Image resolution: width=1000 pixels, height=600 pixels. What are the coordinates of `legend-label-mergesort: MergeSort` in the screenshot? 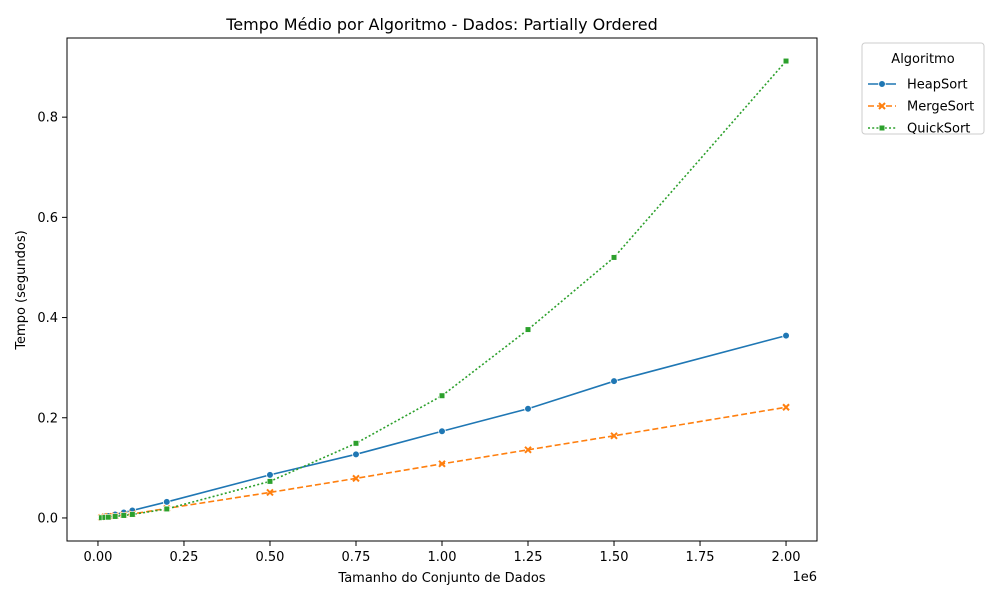 It's located at (940, 107).